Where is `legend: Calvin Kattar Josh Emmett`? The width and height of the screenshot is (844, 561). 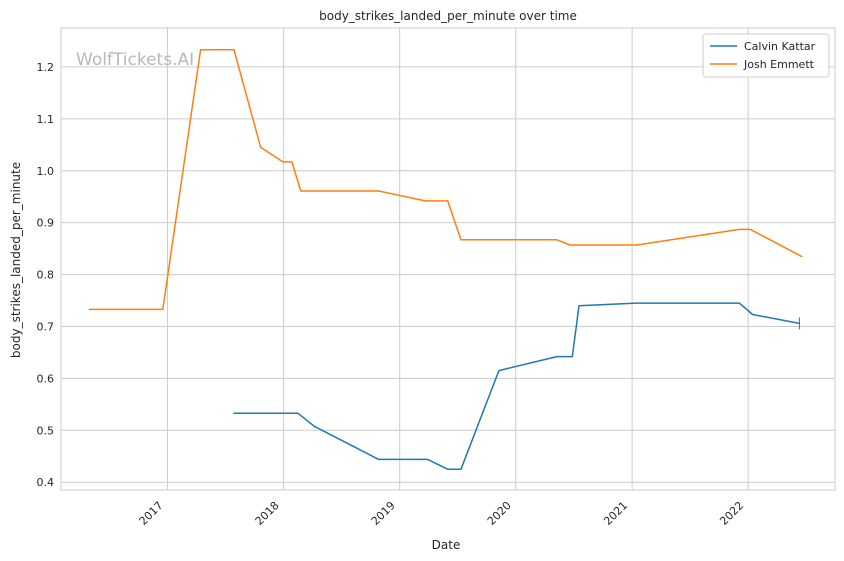
legend: Calvin Kattar Josh Emmett is located at coordinates (766, 55).